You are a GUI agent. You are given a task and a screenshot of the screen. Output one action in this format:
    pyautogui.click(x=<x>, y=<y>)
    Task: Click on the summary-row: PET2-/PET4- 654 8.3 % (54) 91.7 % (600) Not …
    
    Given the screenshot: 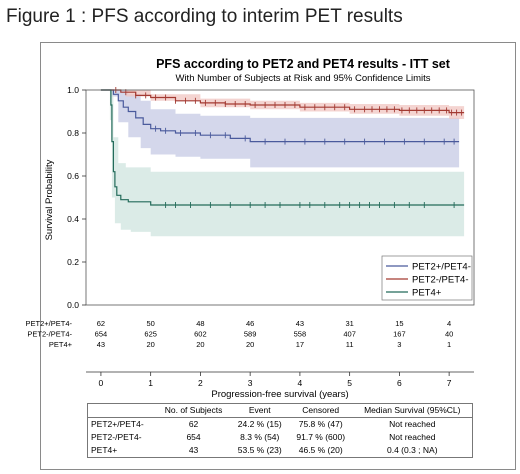 What is the action you would take?
    pyautogui.click(x=280, y=437)
    